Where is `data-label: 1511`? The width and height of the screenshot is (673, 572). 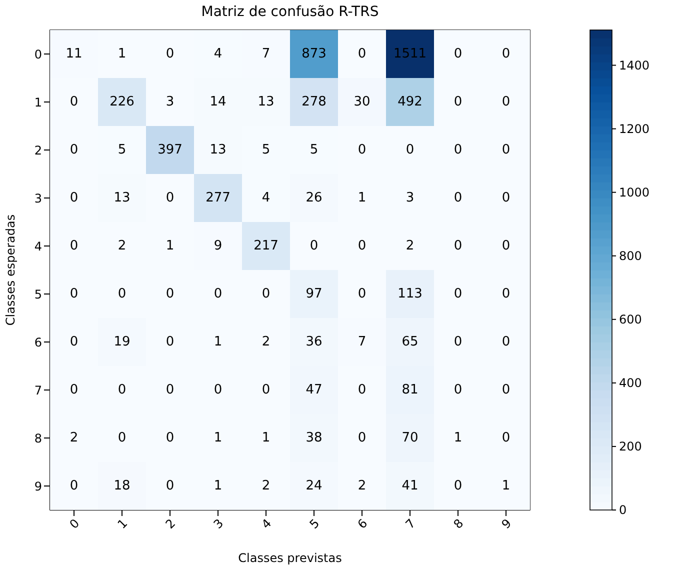 data-label: 1511 is located at coordinates (410, 54).